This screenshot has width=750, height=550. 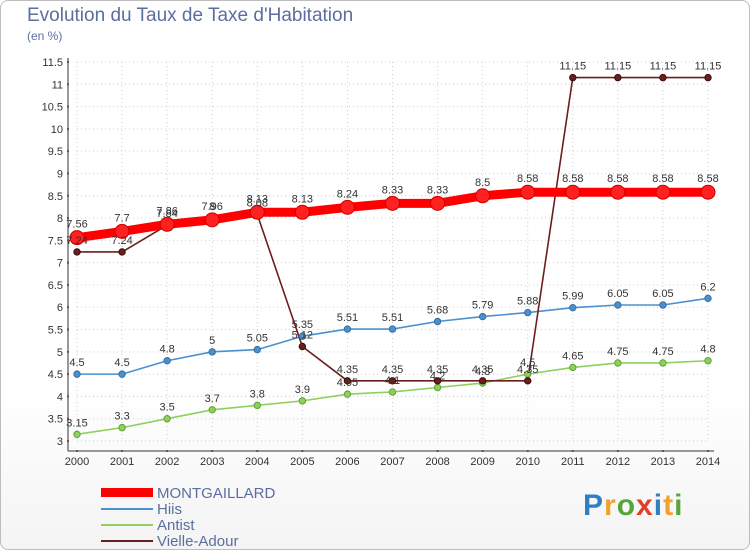 I want to click on y-tick-label: 6.5, so click(x=55, y=286).